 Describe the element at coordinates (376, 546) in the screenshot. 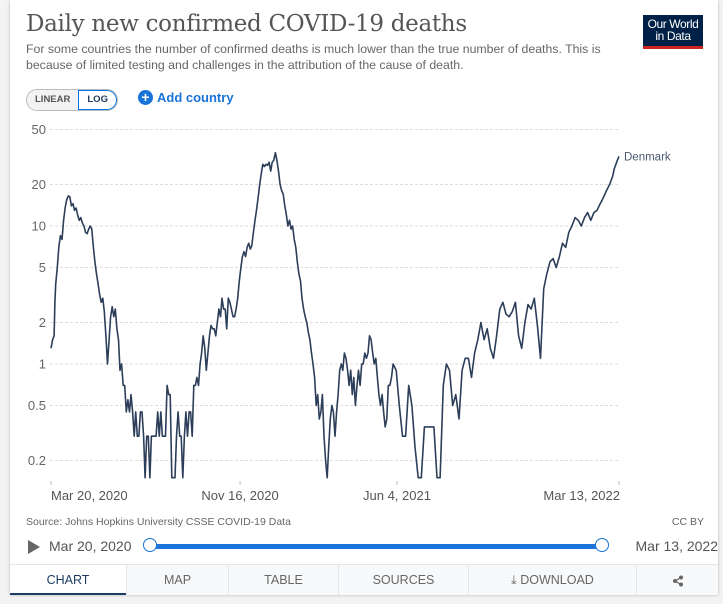

I see `timeline-track` at that location.